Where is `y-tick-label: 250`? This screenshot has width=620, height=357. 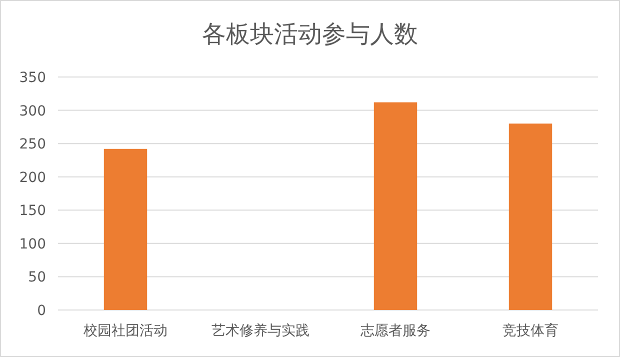 y-tick-label: 250 is located at coordinates (32, 144).